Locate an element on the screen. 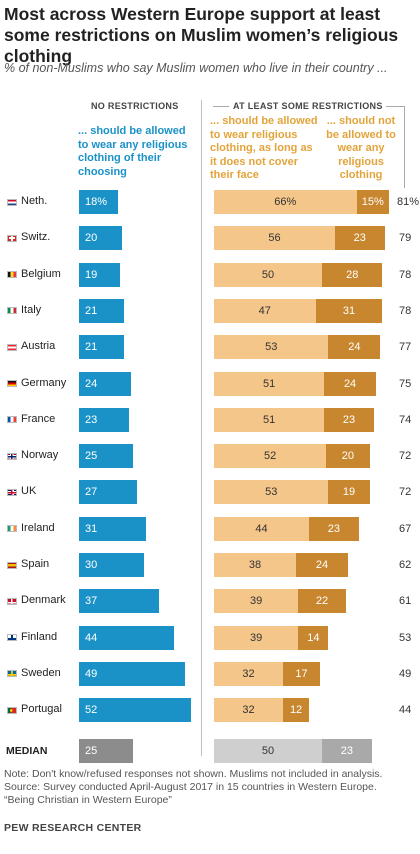  value-allowed-not-face: 53 is located at coordinates (271, 347).